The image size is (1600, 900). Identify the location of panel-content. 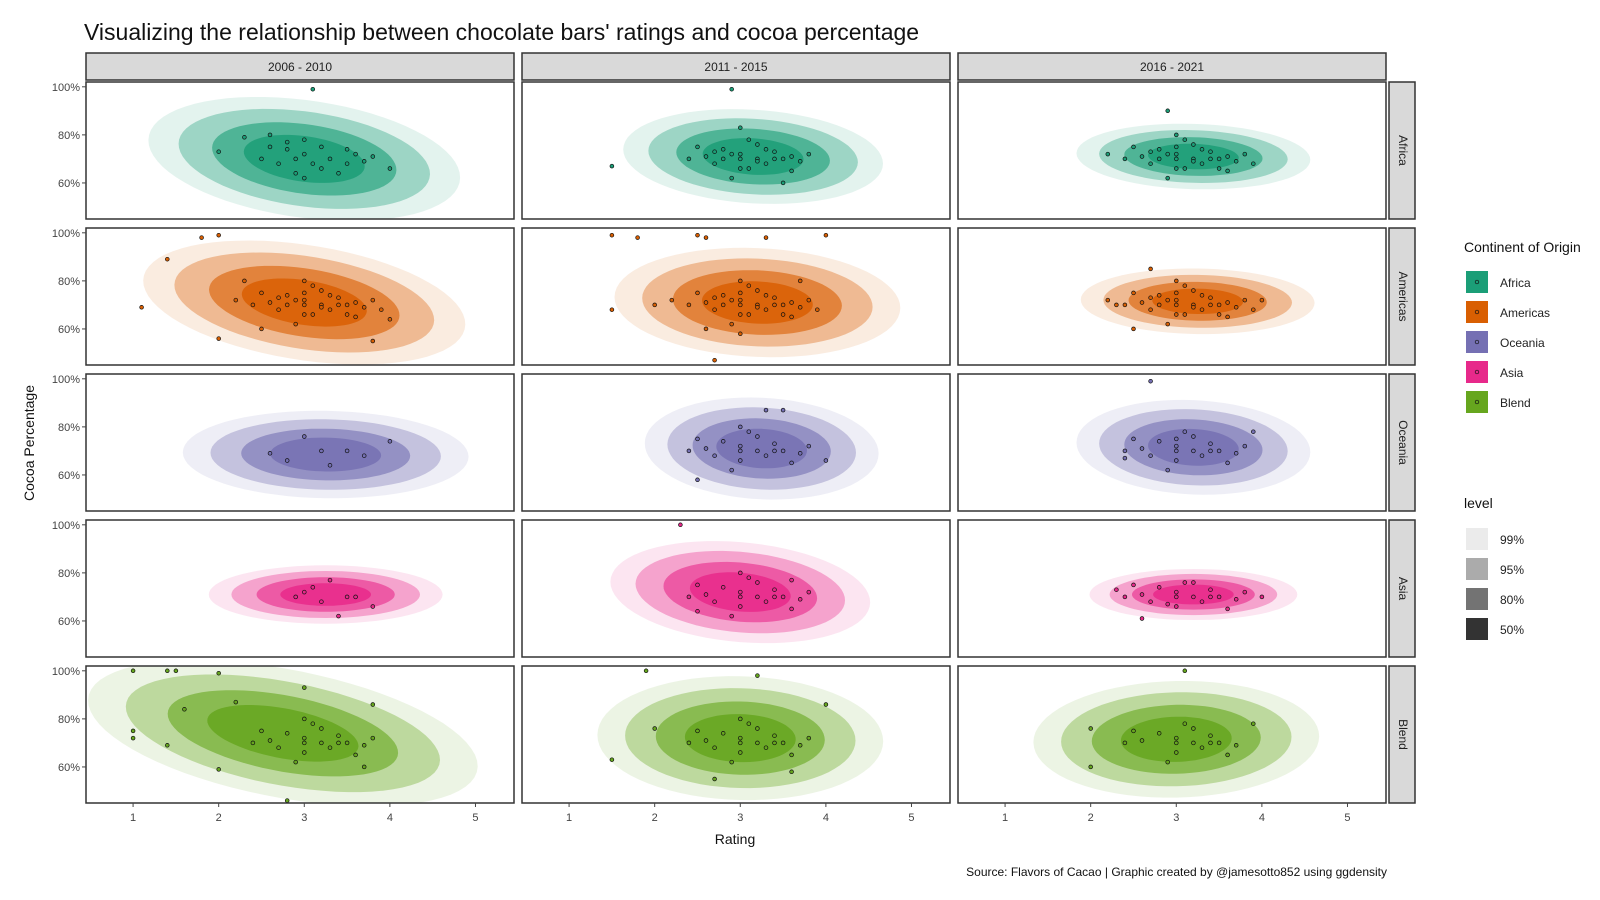
(283, 734).